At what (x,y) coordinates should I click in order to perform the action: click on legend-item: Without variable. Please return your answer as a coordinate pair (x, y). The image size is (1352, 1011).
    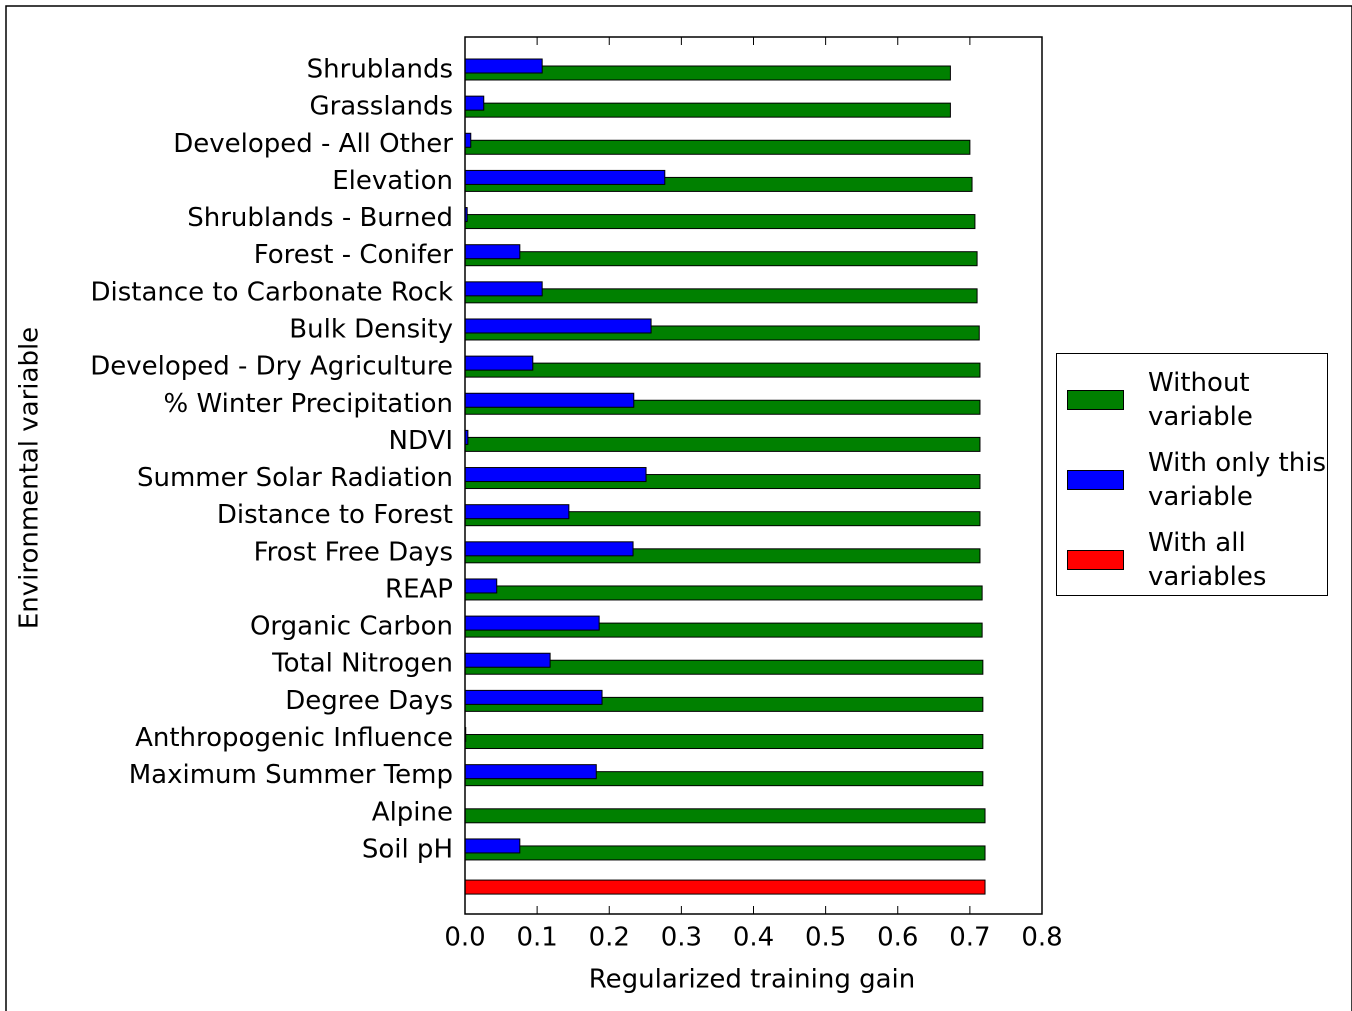
    Looking at the image, I should click on (1200, 400).